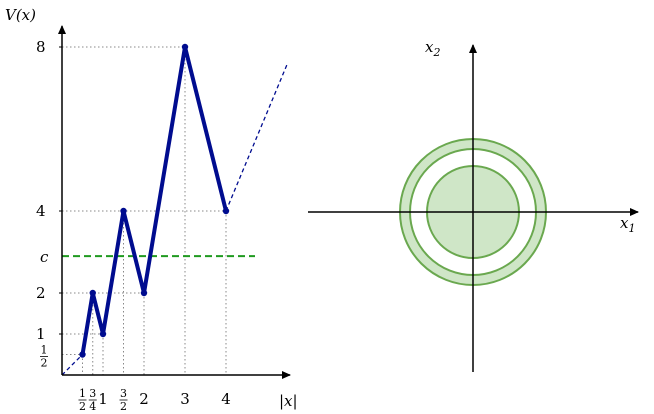 The image size is (654, 414). What do you see at coordinates (103, 399) in the screenshot?
I see `x-tick-label: 1` at bounding box center [103, 399].